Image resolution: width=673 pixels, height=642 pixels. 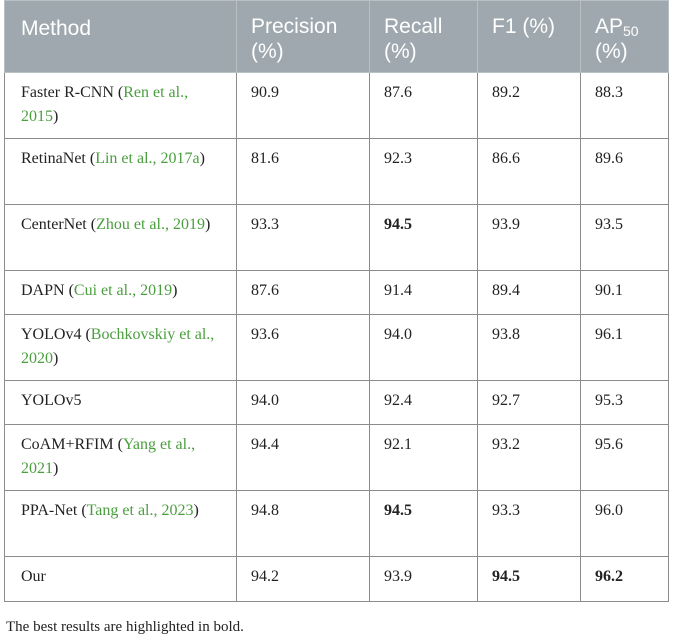 What do you see at coordinates (303, 579) in the screenshot?
I see `precision-cell: 94.2` at bounding box center [303, 579].